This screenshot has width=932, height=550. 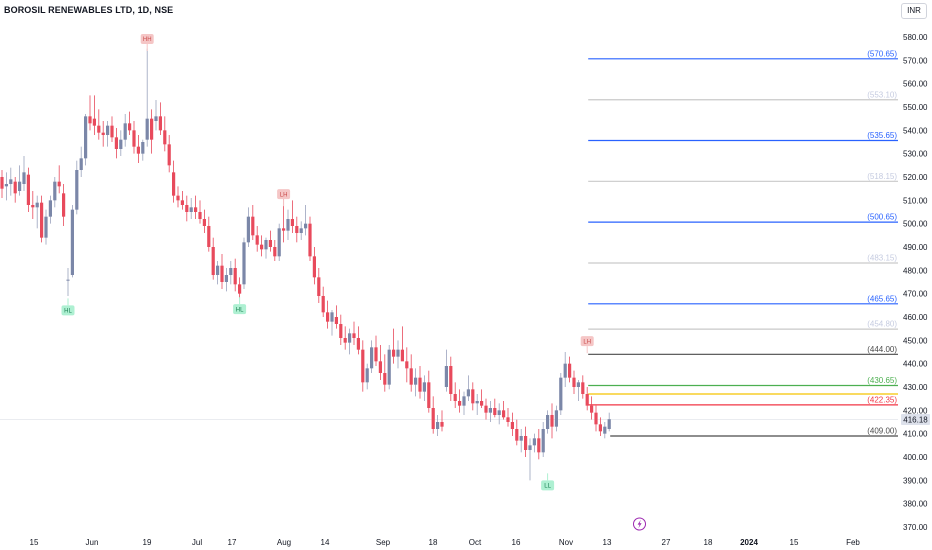 What do you see at coordinates (666, 542) in the screenshot?
I see `x-tick-label: 27` at bounding box center [666, 542].